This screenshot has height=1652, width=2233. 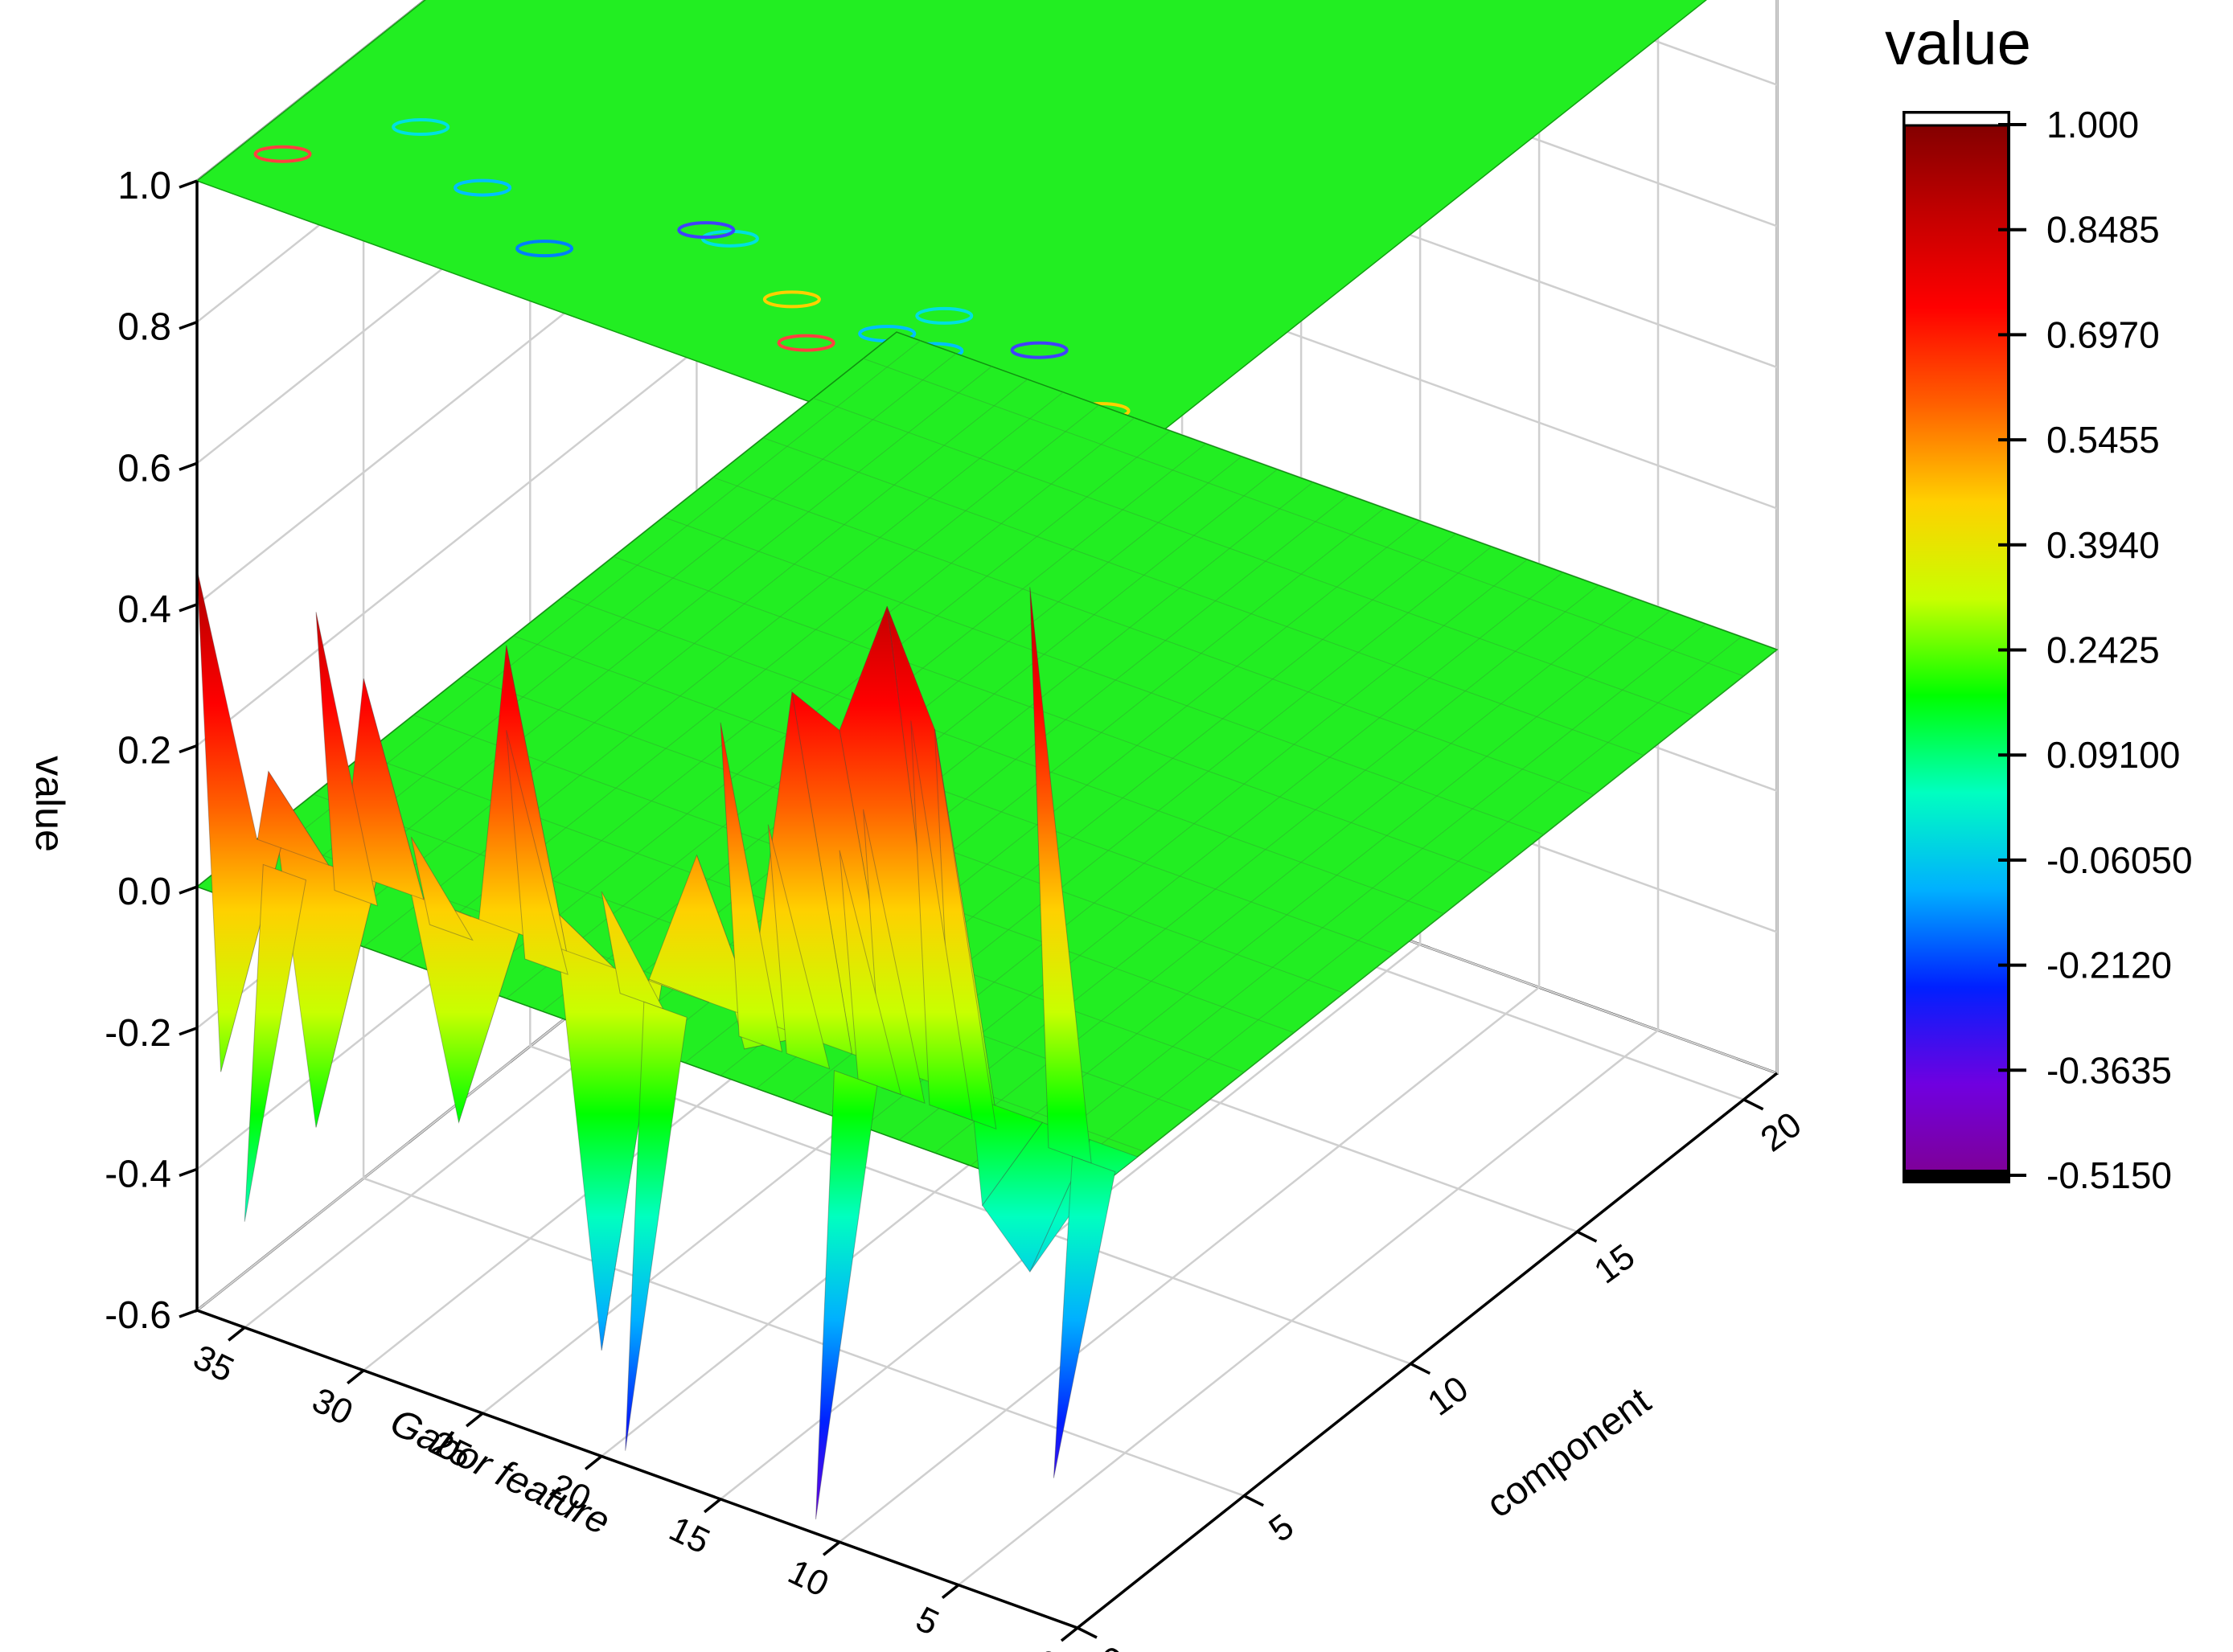 I want to click on colorbar-tick-label: -0.5150, so click(x=2109, y=1175).